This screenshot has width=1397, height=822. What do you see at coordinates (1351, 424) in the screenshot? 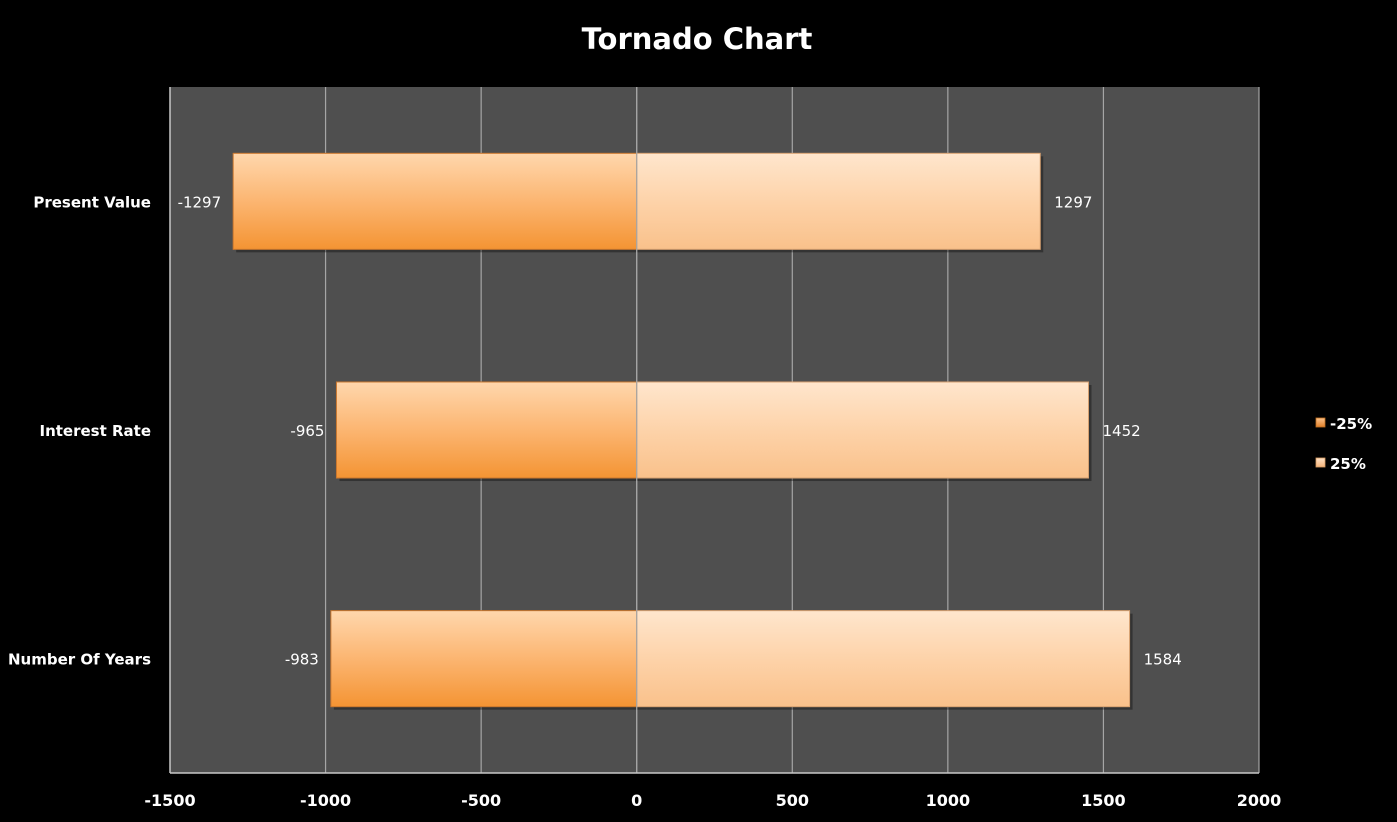
I see `legend-label-neg: -25%` at bounding box center [1351, 424].